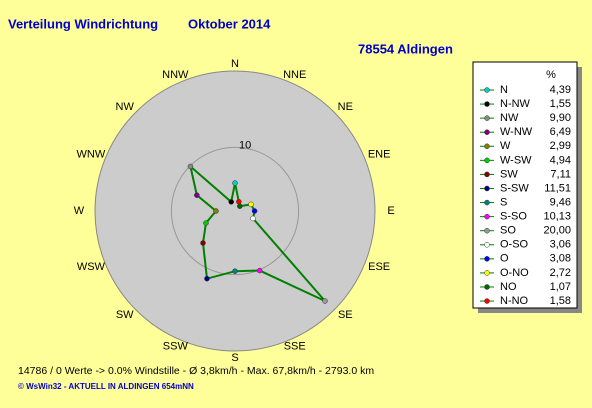  I want to click on credit: © WsWin32 - AKTUELL IN ALDINGEN 654mNN, so click(106, 386).